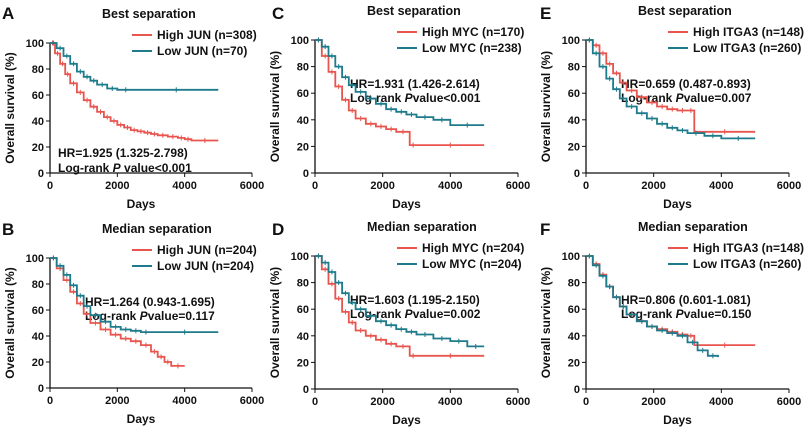 Image resolution: width=810 pixels, height=435 pixels. Describe the element at coordinates (447, 314) in the screenshot. I see `p-value: value=0.002` at that location.